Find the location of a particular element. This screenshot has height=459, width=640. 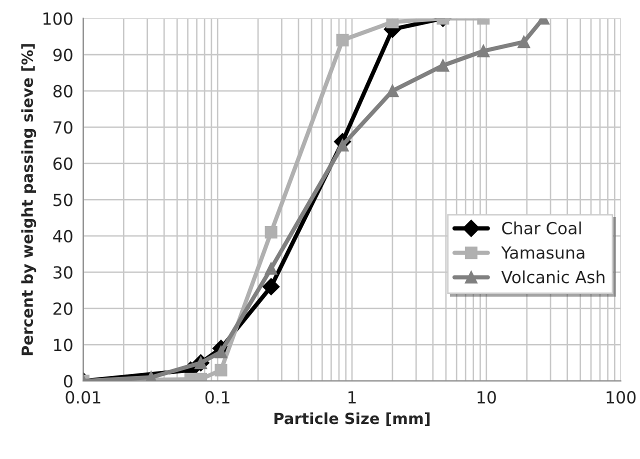

y-tick-label: 70 is located at coordinates (63, 127).